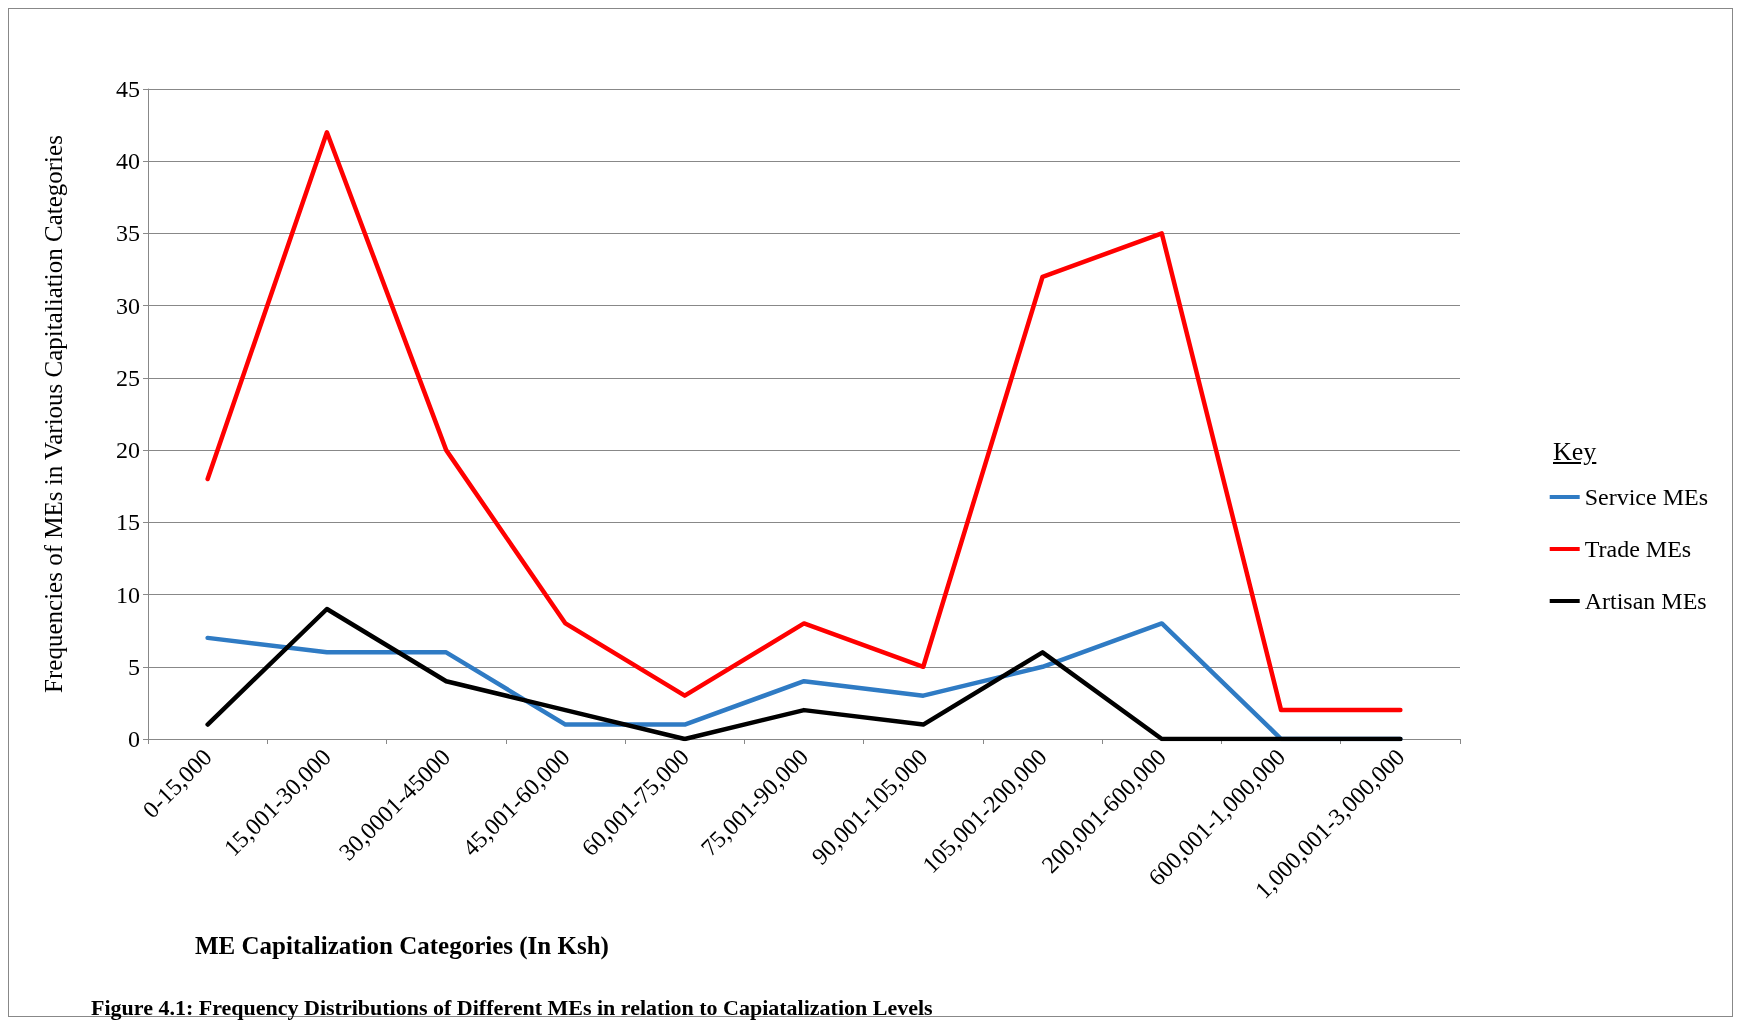 The height and width of the screenshot is (1025, 1743). Describe the element at coordinates (134, 666) in the screenshot. I see `y-tick-label: 5` at that location.